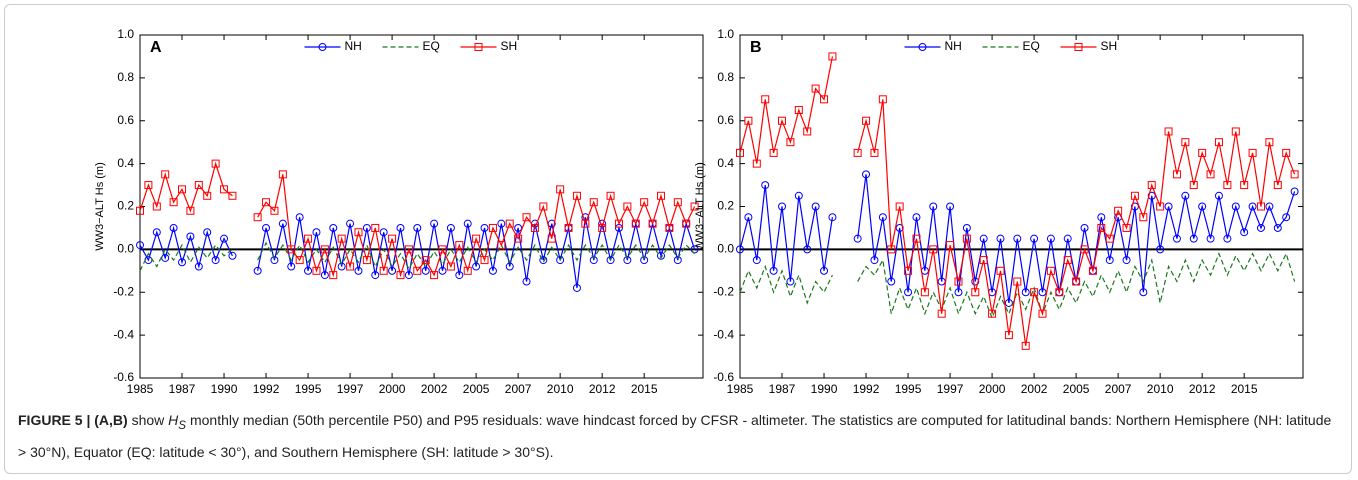  What do you see at coordinates (1118, 389) in the screenshot?
I see `x-tick-label: 2007` at bounding box center [1118, 389].